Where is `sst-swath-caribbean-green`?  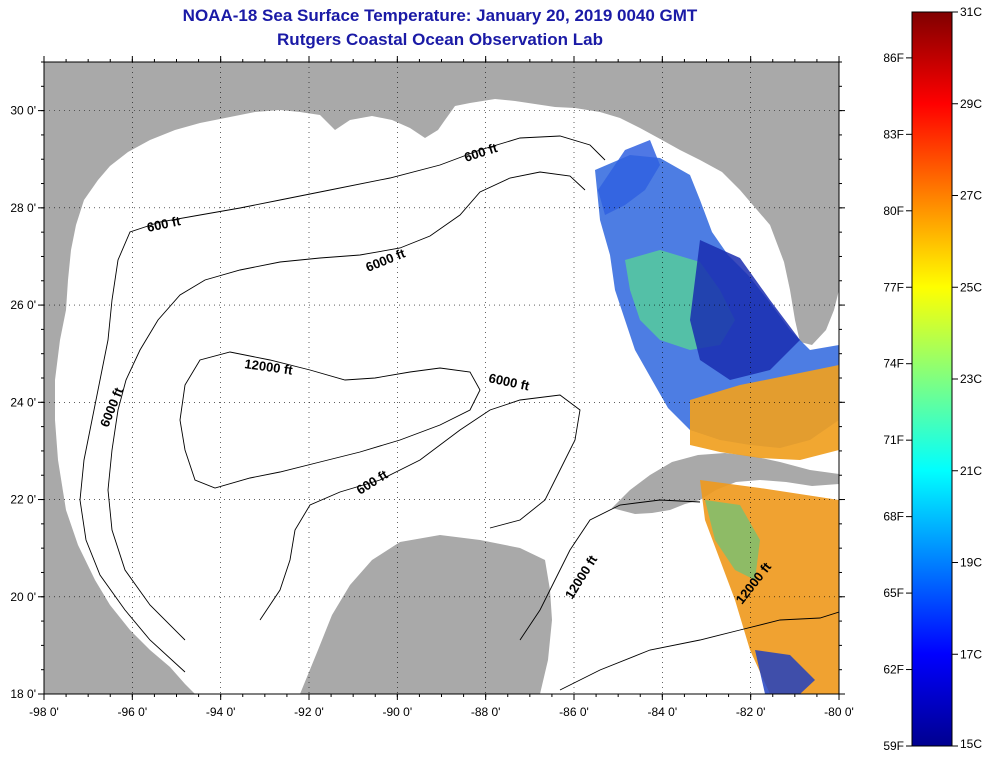 sst-swath-caribbean-green is located at coordinates (732, 540).